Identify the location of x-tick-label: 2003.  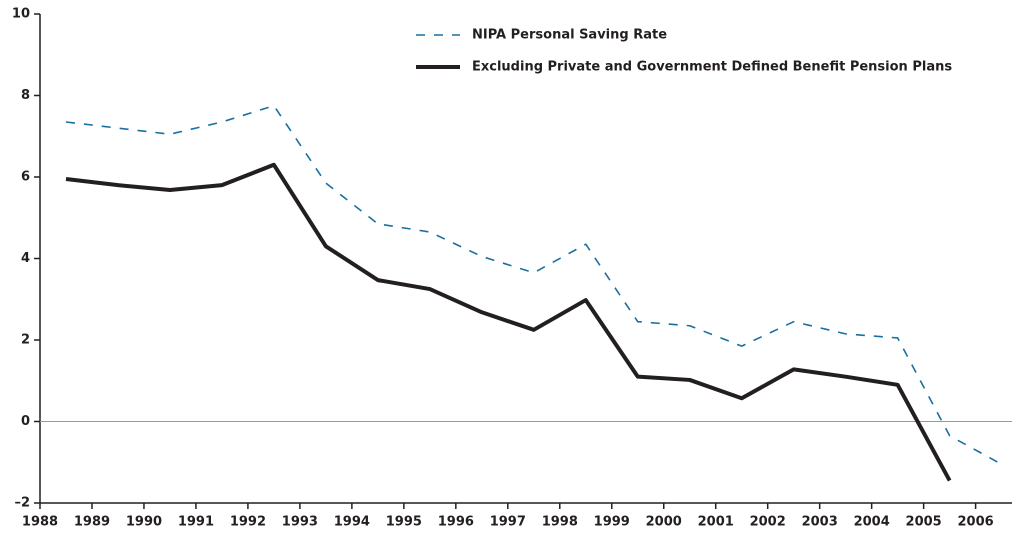
(820, 522).